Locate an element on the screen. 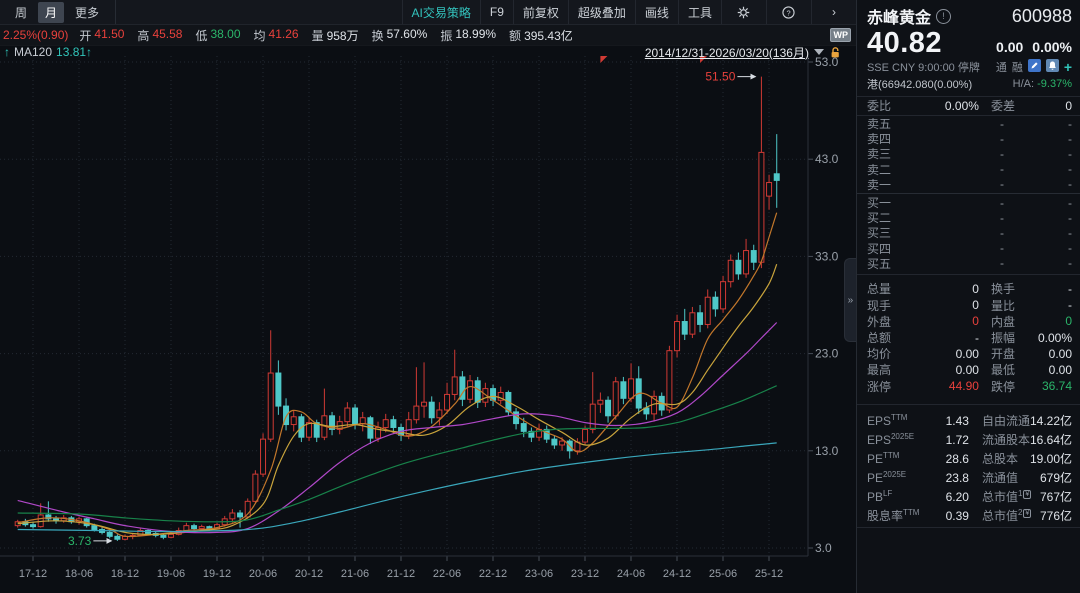 The width and height of the screenshot is (1080, 593). book-label: 卖五 is located at coordinates (878, 124).